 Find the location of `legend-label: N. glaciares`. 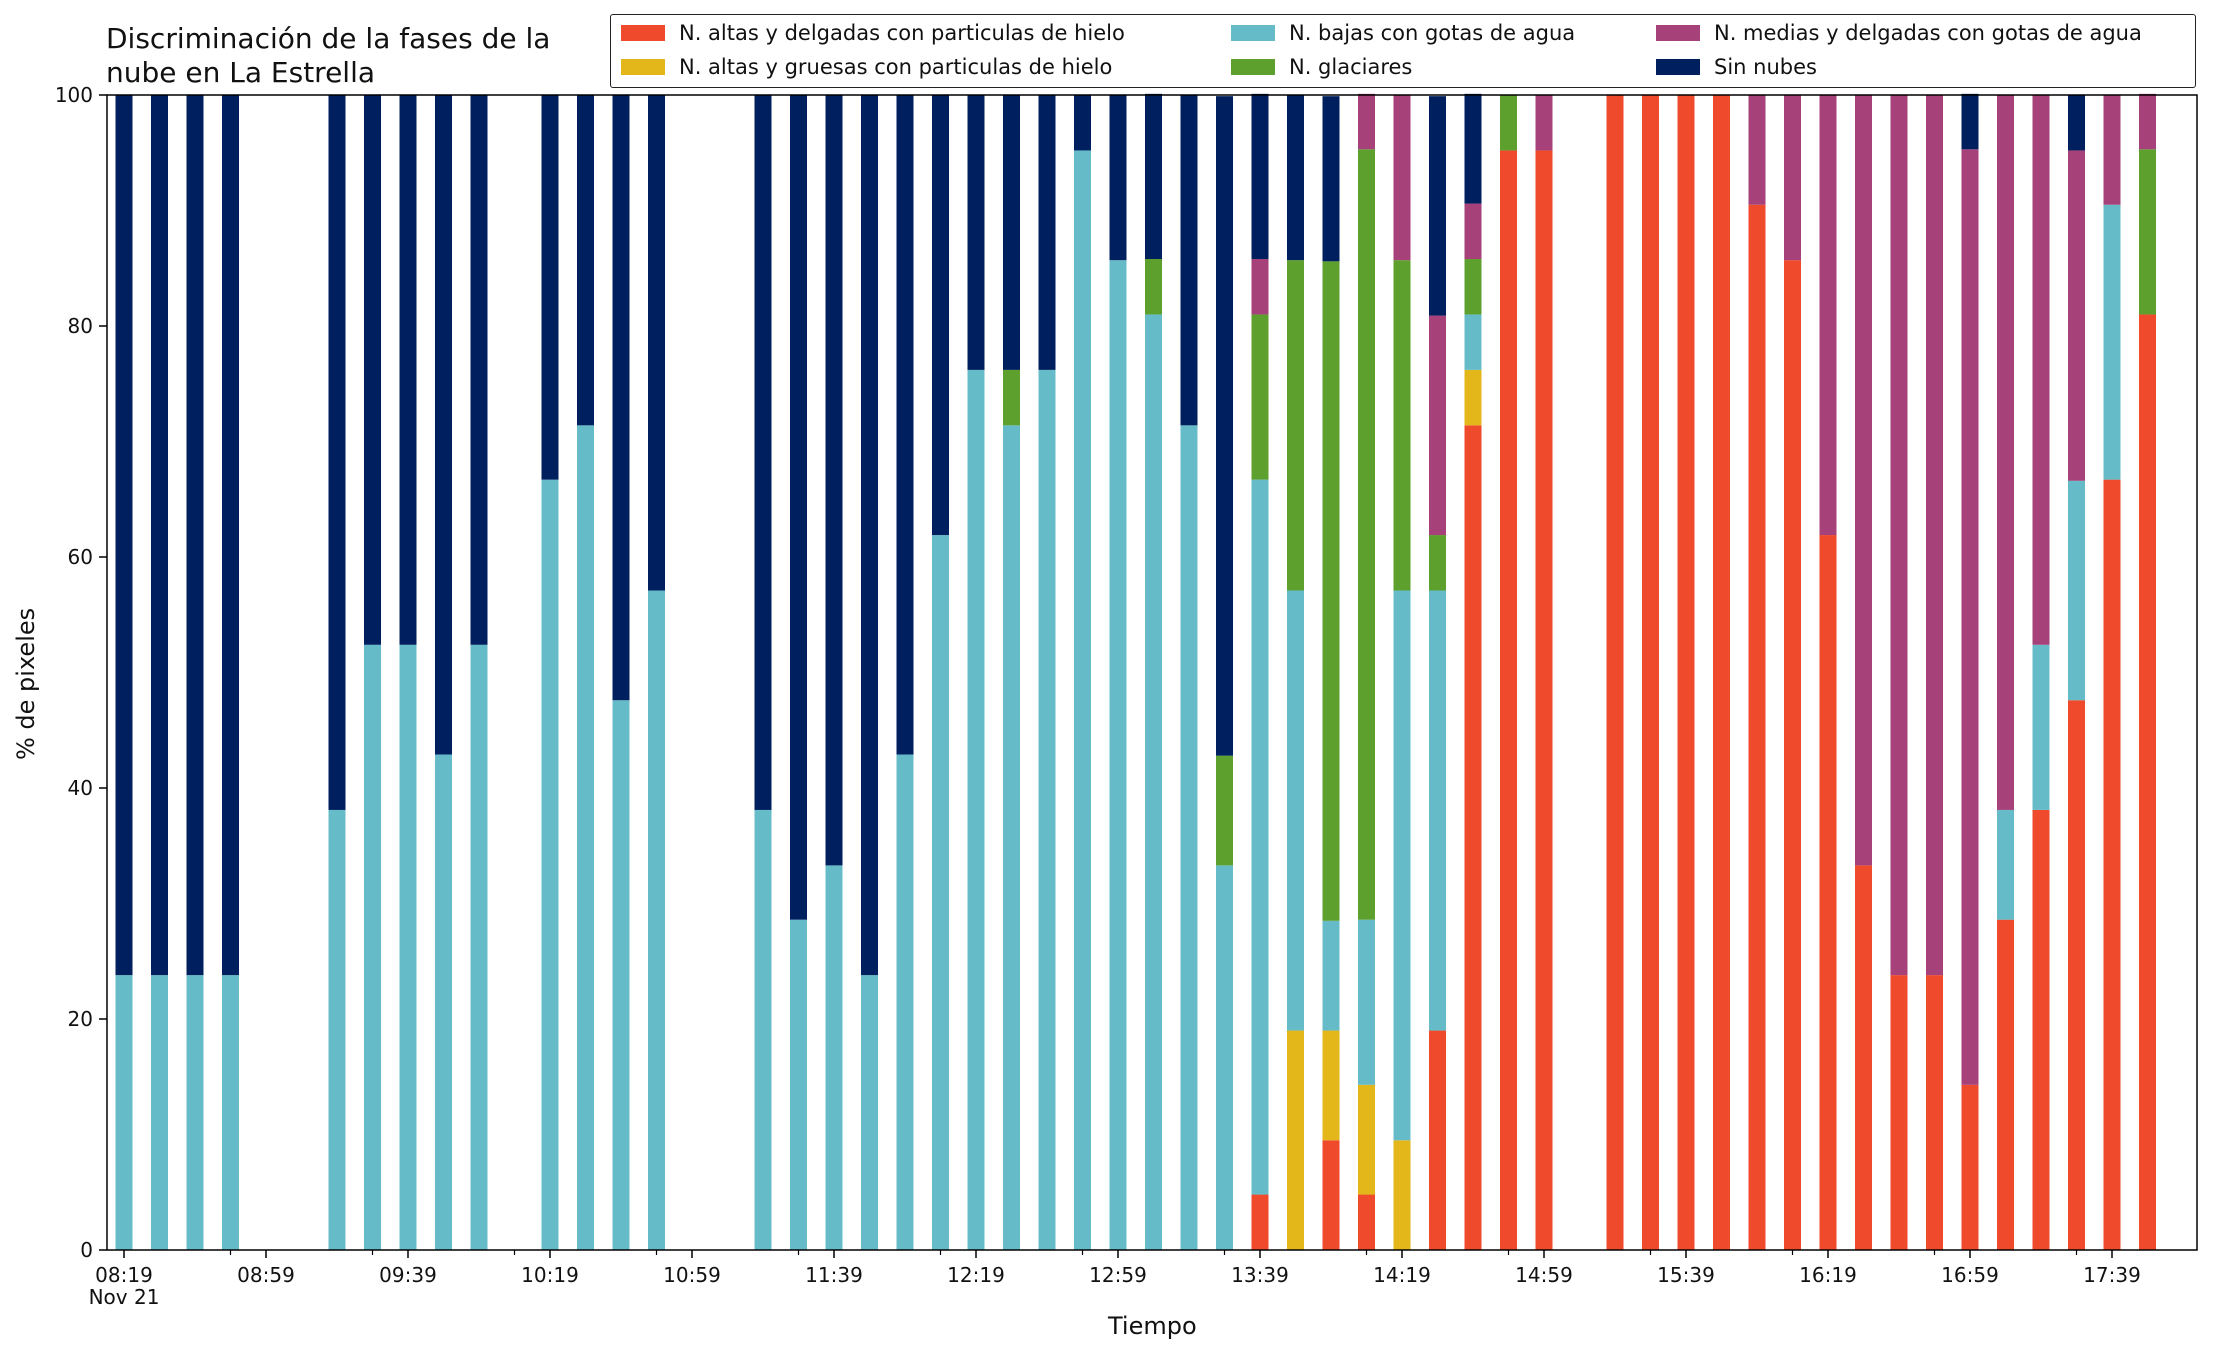

legend-label: N. glaciares is located at coordinates (1351, 67).